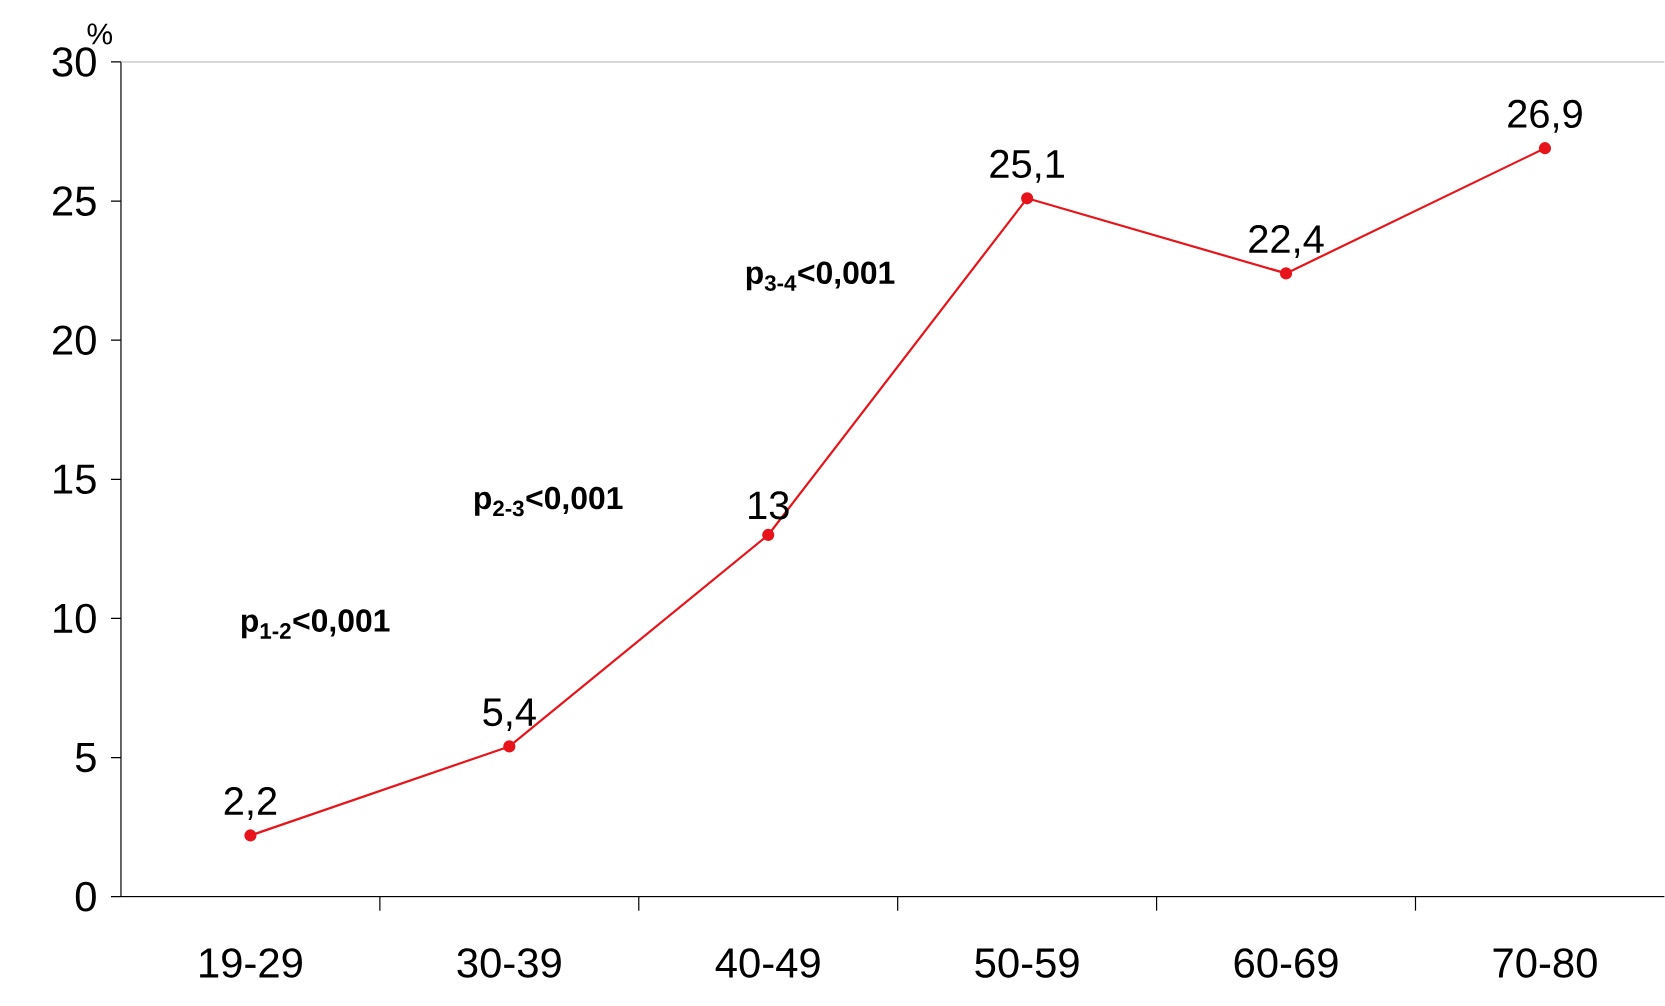 The image size is (1665, 1006). What do you see at coordinates (85, 758) in the screenshot?
I see `y-tick-label: 5` at bounding box center [85, 758].